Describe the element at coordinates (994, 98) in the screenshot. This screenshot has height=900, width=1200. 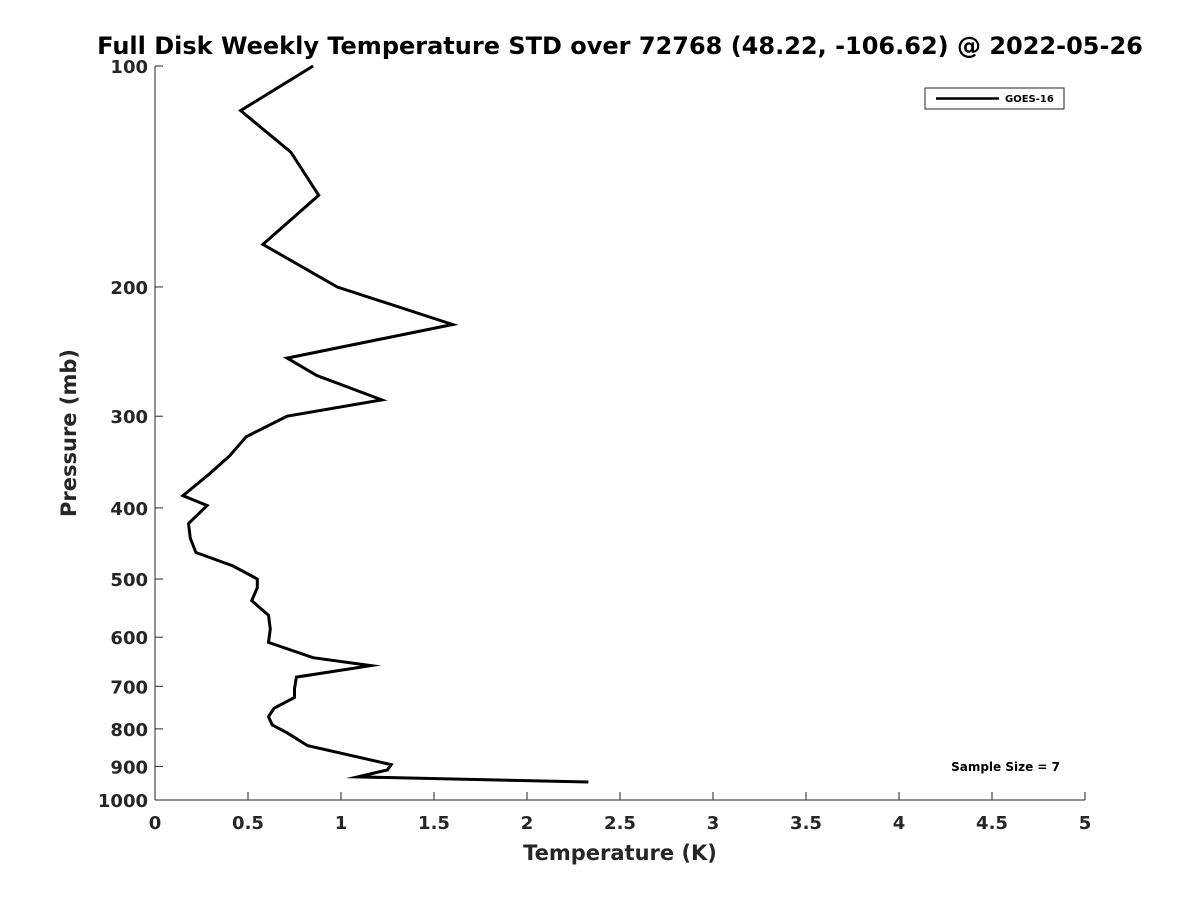
I see `legend: GOES-16` at that location.